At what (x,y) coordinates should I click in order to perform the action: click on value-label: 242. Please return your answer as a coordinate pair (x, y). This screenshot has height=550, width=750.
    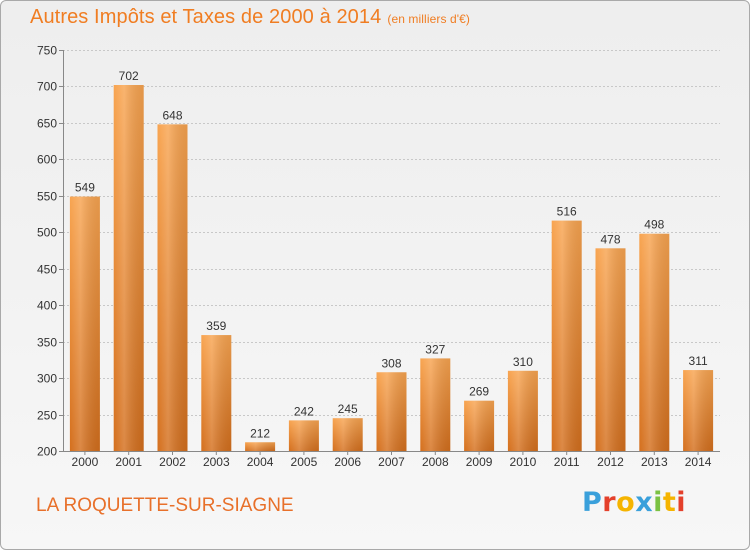
    Looking at the image, I should click on (304, 411).